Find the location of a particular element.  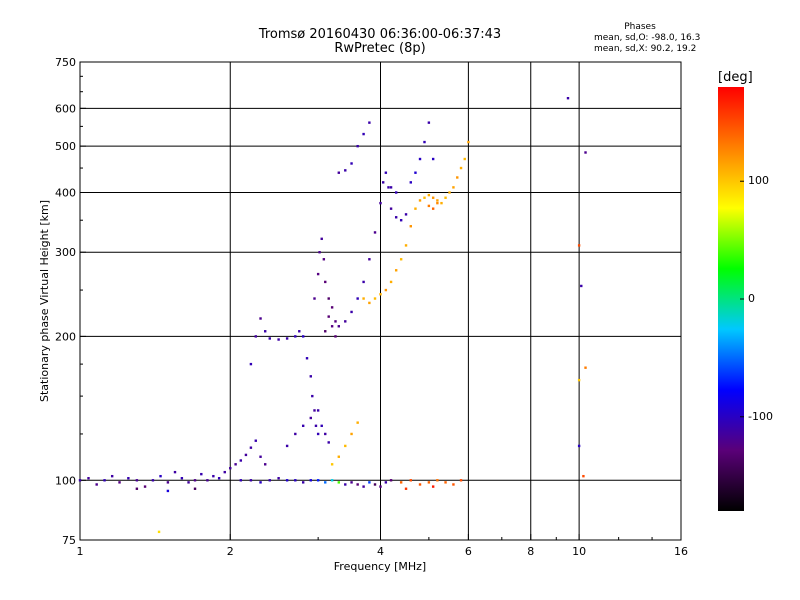

x-tick-label: 1 is located at coordinates (80, 551).